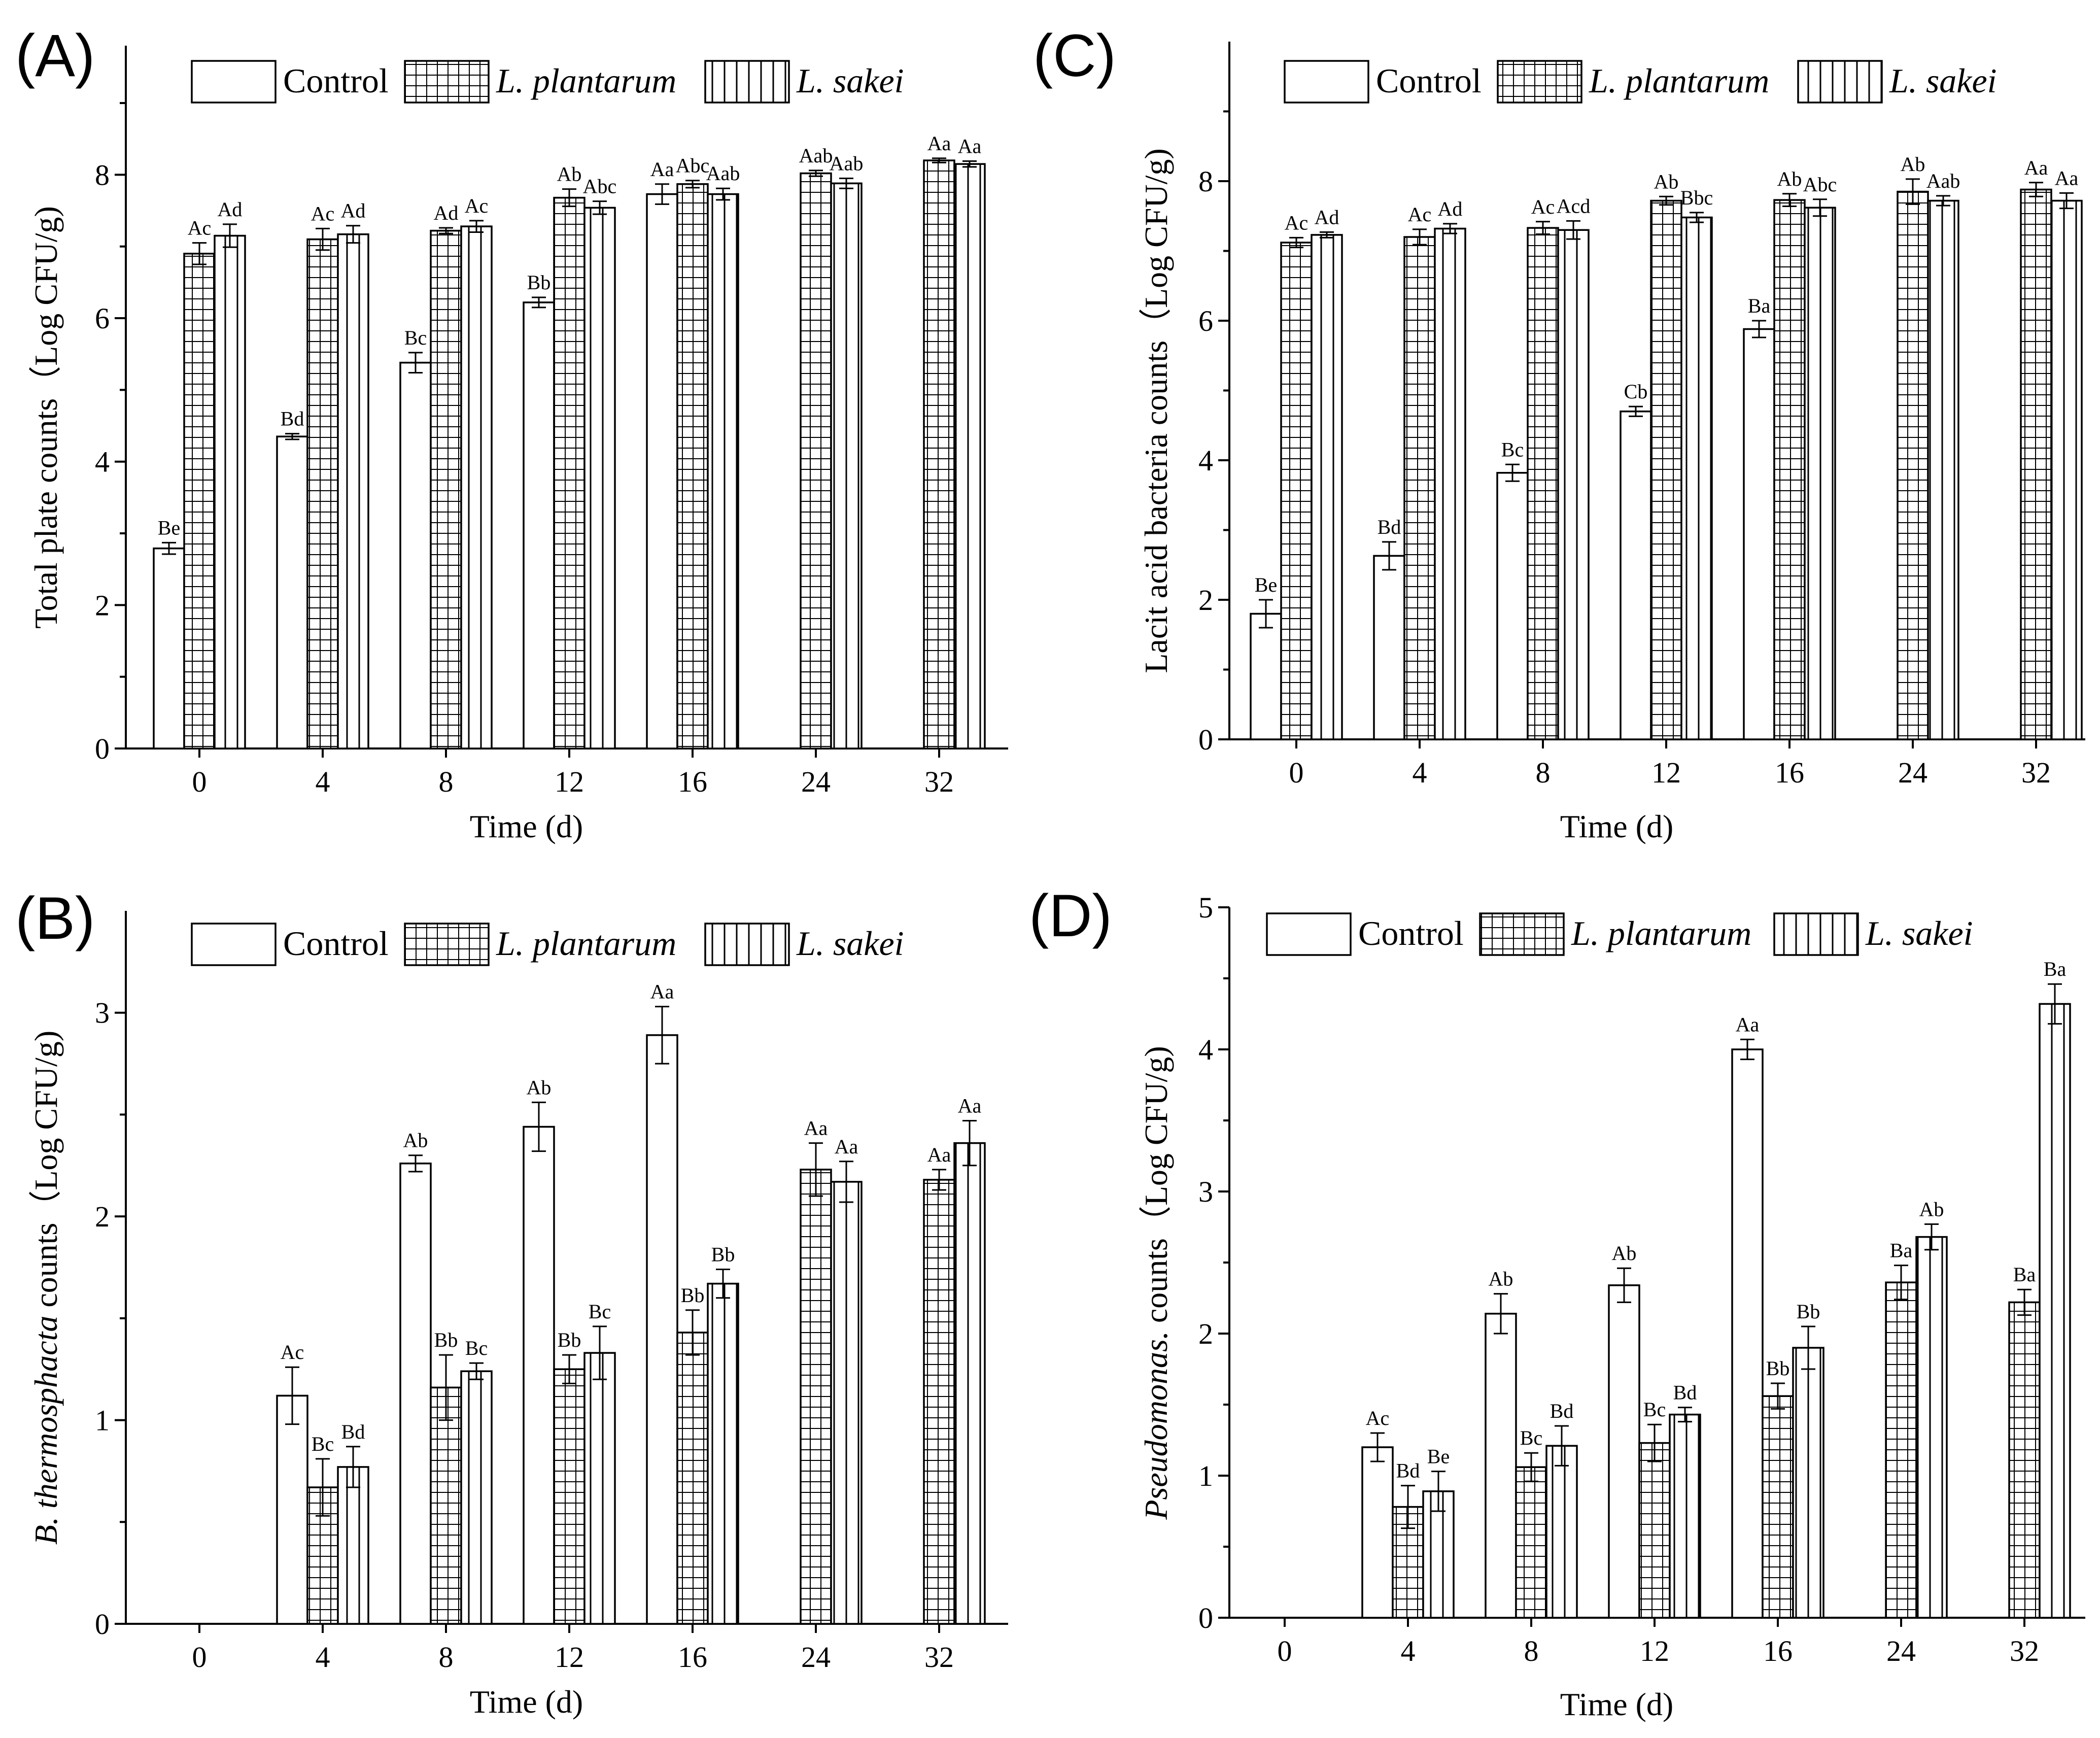 The width and height of the screenshot is (2100, 1738). Describe the element at coordinates (1450, 208) in the screenshot. I see `significance-letter: Ad` at that location.